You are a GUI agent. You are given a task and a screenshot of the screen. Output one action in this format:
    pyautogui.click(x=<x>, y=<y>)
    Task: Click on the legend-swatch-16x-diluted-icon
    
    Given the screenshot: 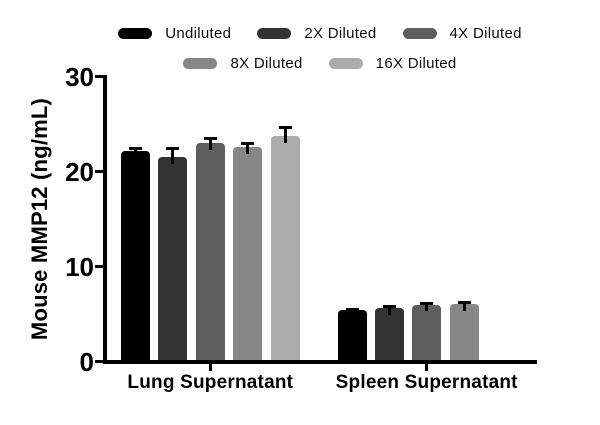 What is the action you would take?
    pyautogui.click(x=345, y=63)
    